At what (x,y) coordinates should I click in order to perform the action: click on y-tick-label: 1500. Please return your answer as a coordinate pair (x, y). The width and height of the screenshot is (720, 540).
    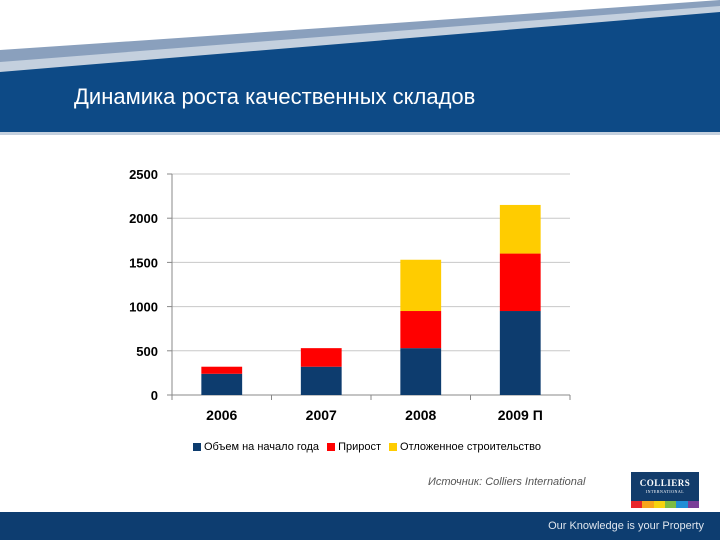
    Looking at the image, I should click on (143, 262).